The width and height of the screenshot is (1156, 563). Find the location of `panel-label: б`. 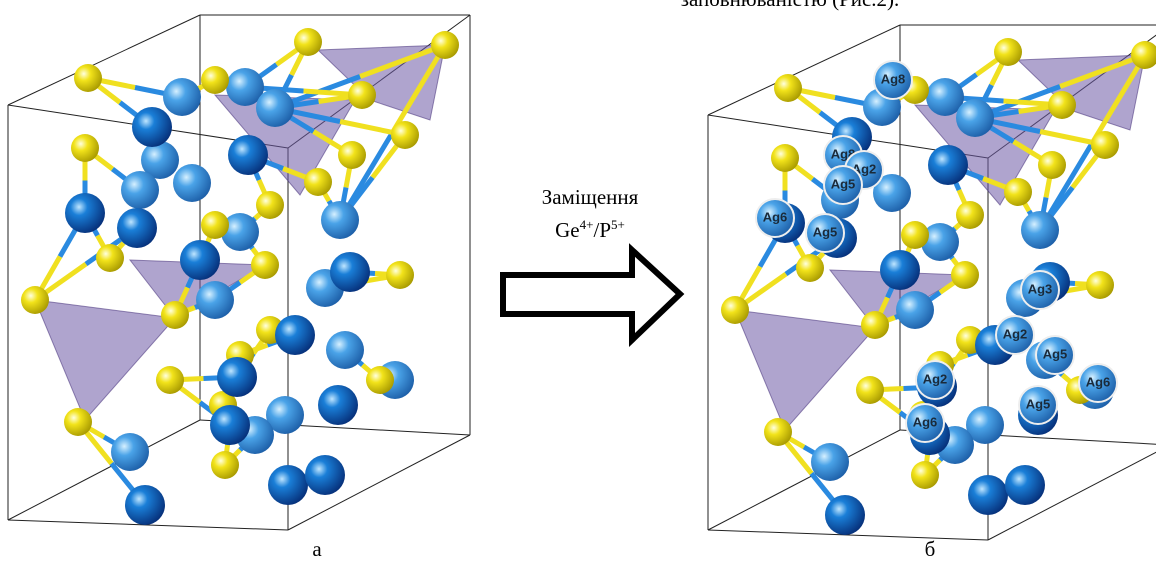

panel-label: б is located at coordinates (930, 549).